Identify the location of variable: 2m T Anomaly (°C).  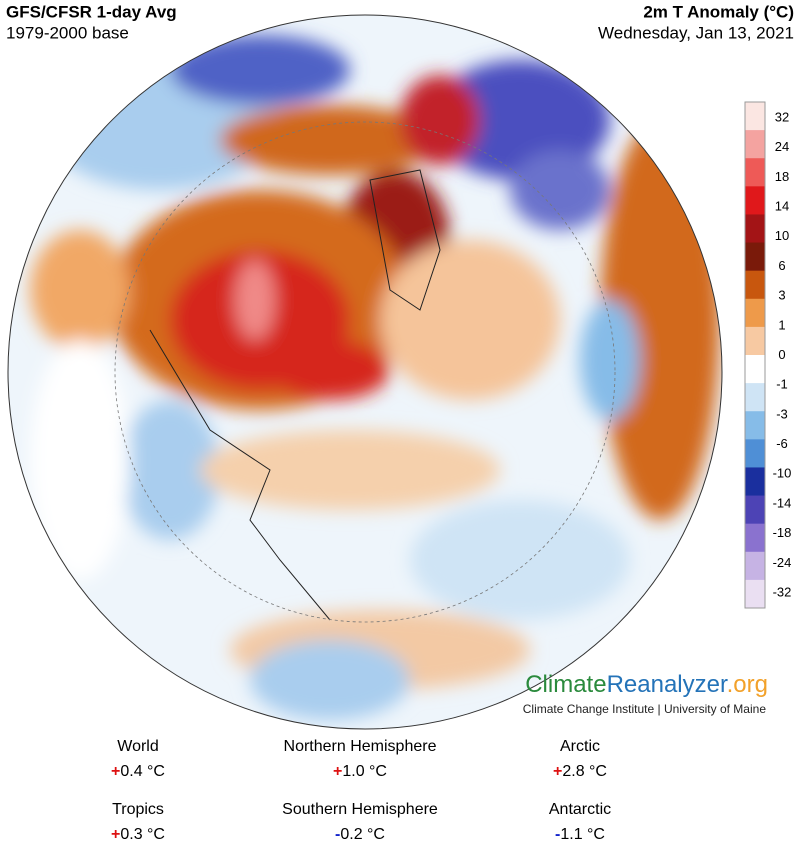
(718, 11).